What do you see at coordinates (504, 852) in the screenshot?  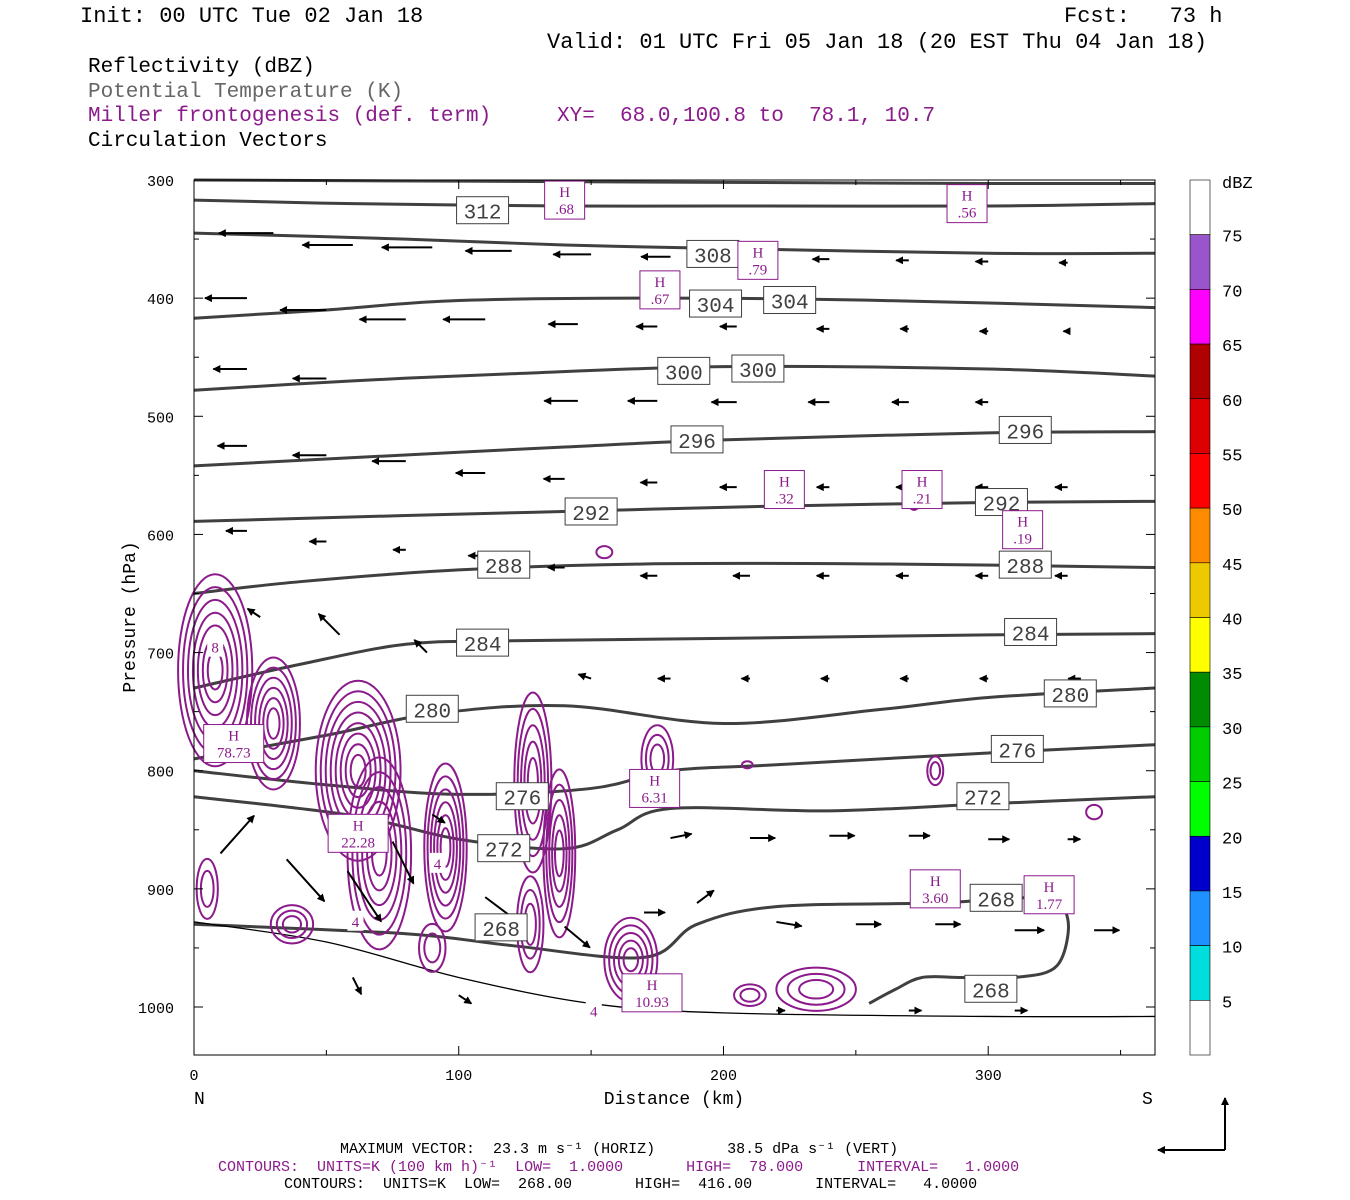 I see `theta-label-272: 272` at bounding box center [504, 852].